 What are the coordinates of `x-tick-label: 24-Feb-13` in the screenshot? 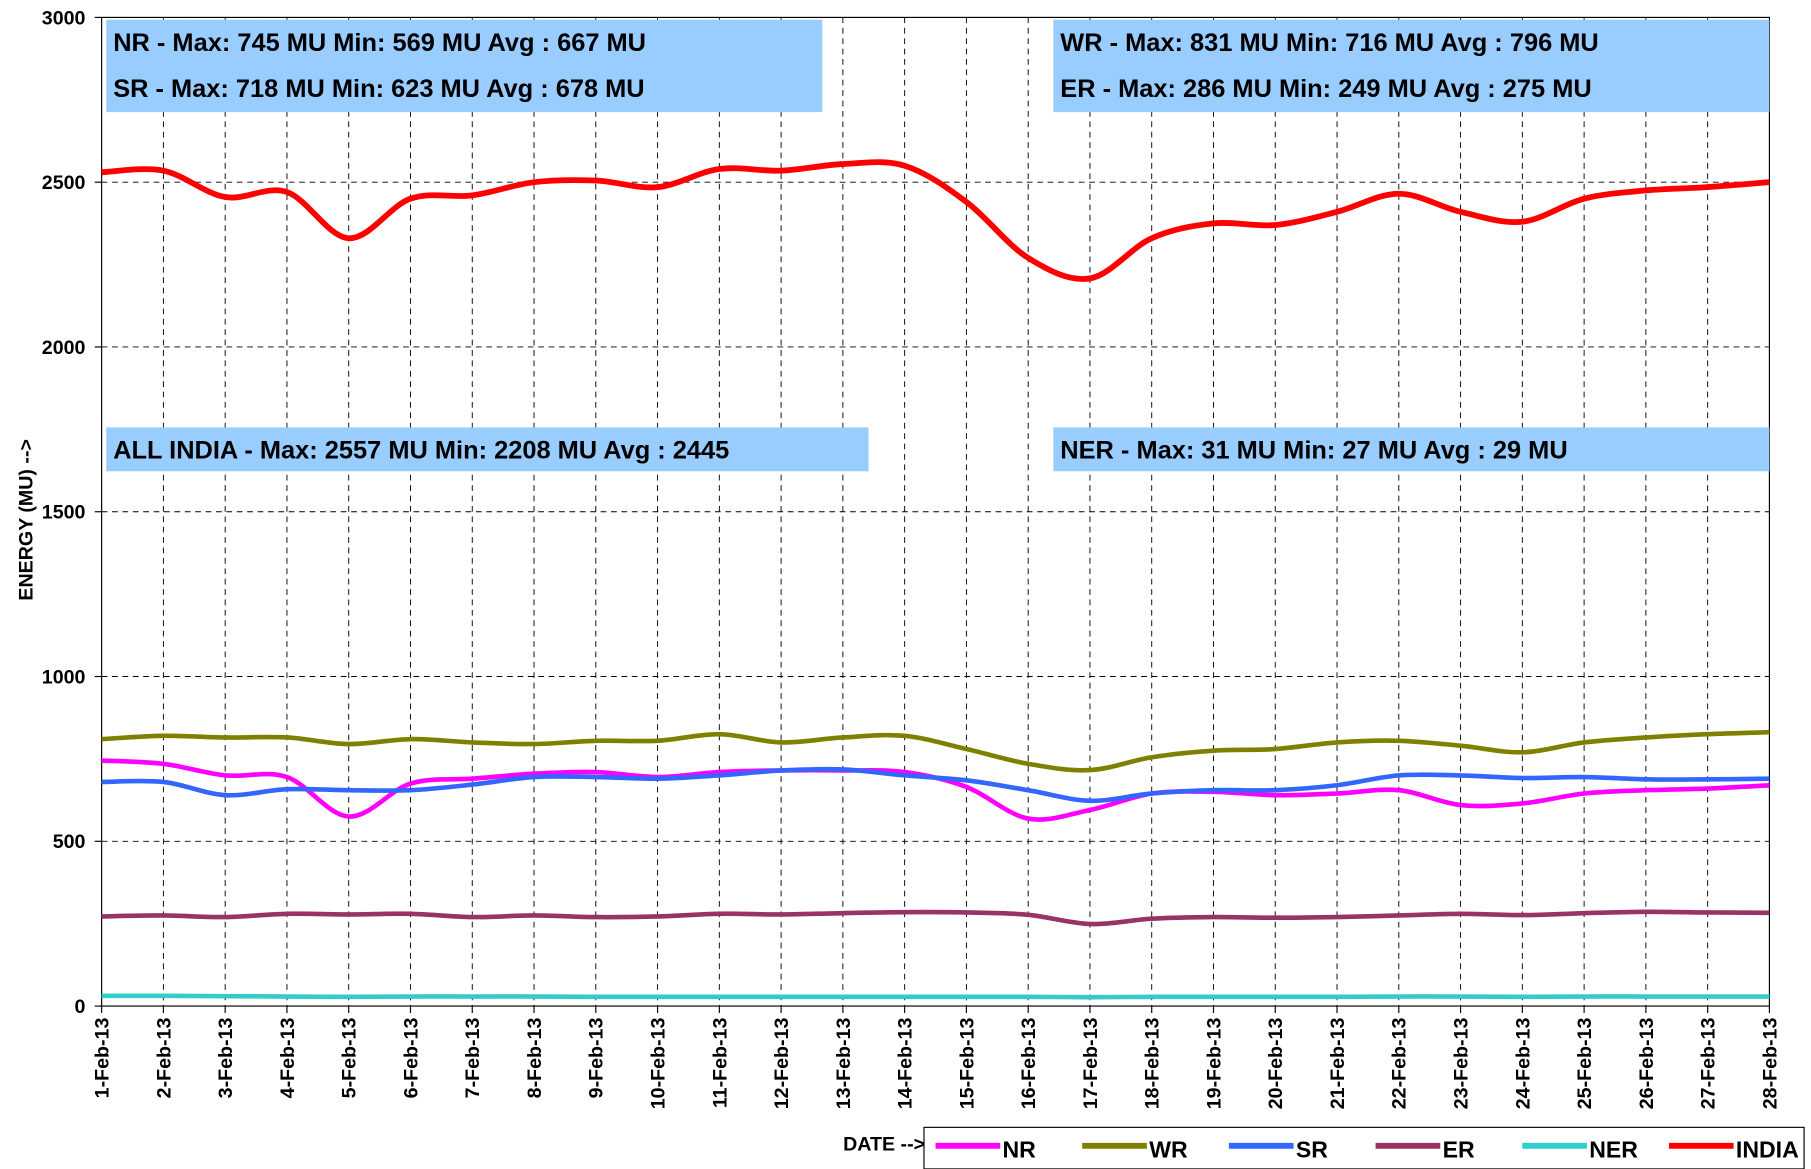 It's located at (1523, 1064).